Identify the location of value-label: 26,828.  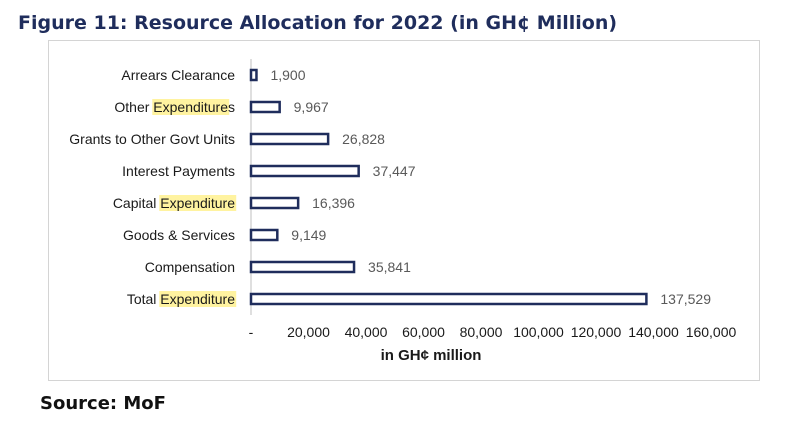
(363, 139).